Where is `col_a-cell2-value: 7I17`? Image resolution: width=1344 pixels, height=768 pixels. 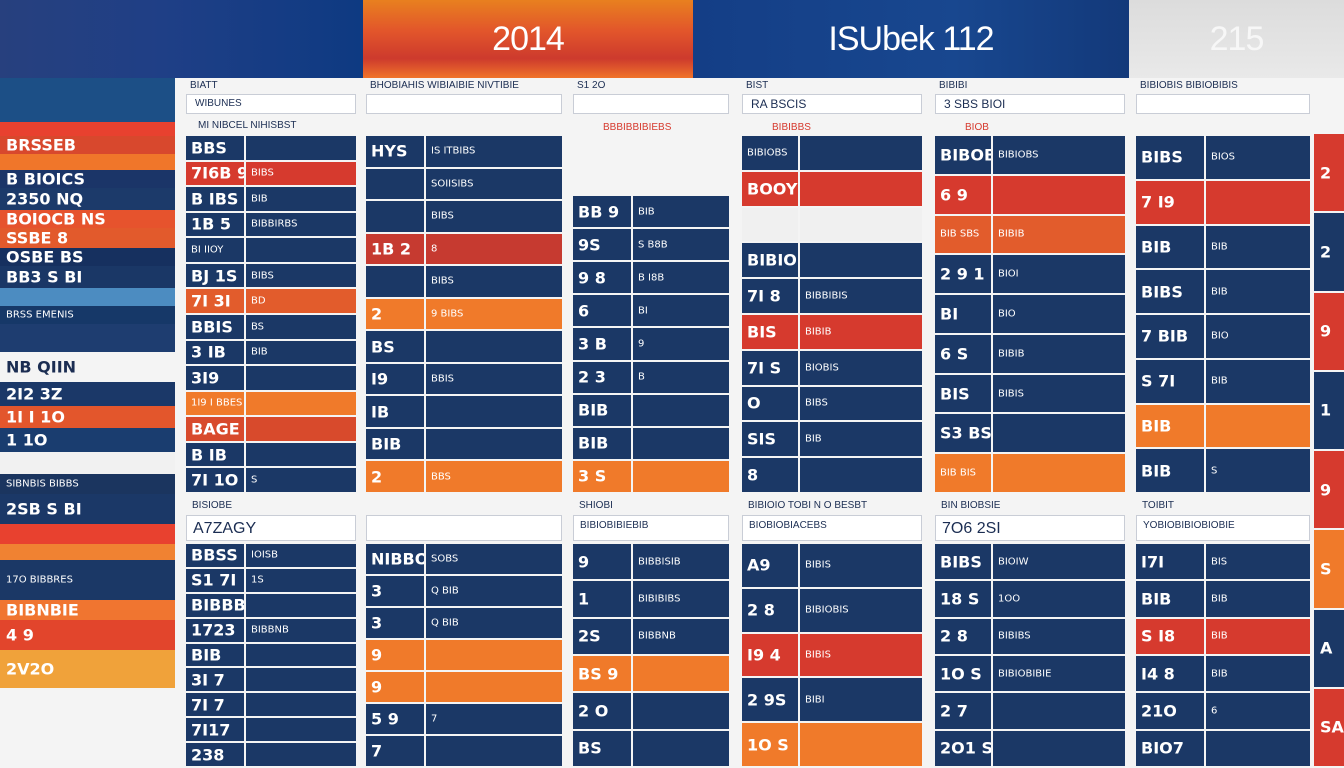 col_a-cell2-value: 7I17 is located at coordinates (211, 730).